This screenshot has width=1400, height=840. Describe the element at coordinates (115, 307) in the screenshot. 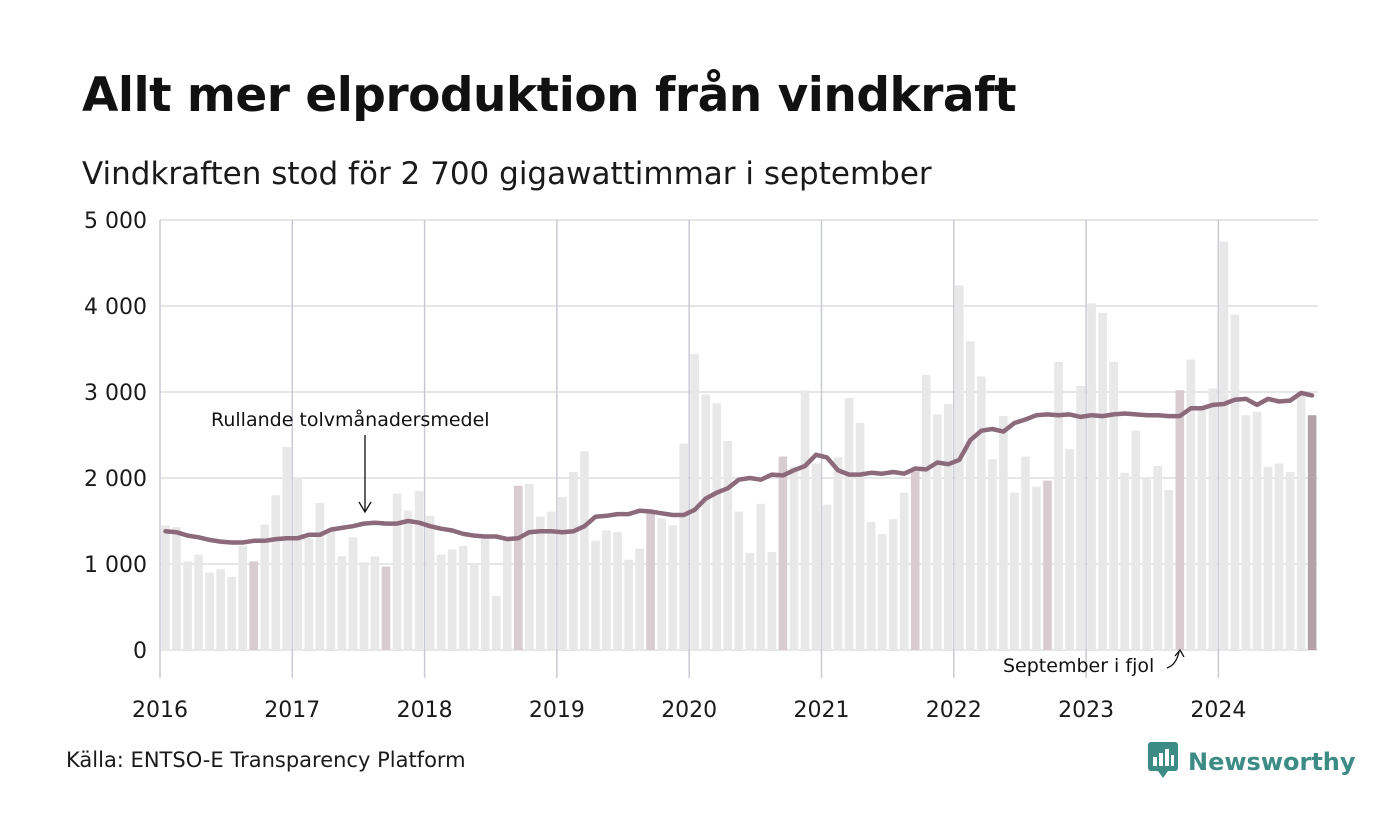

I see `y-tick-label: 4 000` at that location.